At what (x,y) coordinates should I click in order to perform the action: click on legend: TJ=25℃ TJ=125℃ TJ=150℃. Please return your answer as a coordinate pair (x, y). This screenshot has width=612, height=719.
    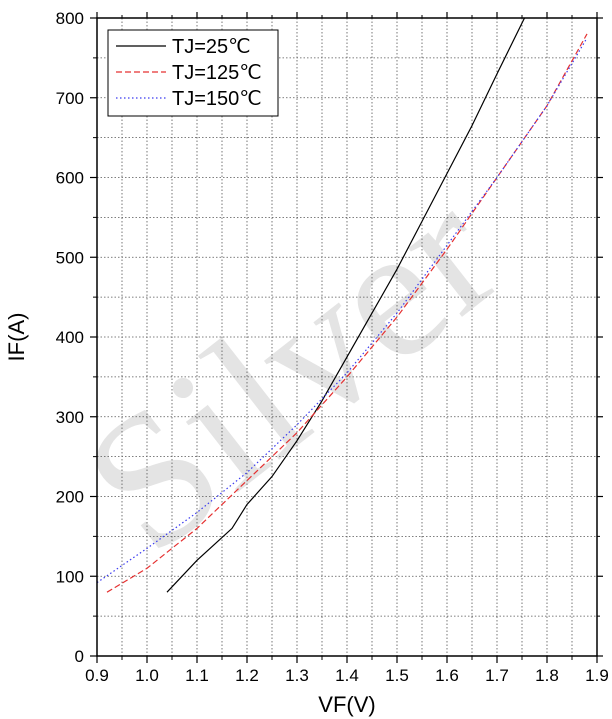
    Looking at the image, I should click on (193, 73).